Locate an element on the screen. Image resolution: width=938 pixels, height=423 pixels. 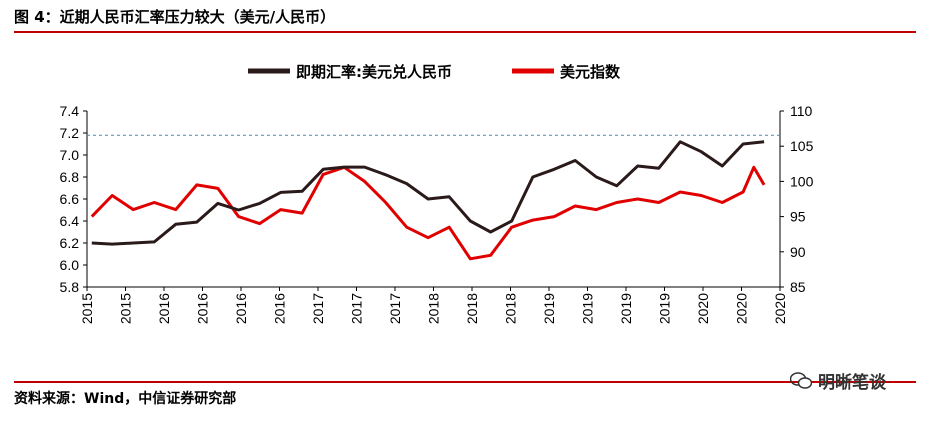
y-right-tick-label: 85 is located at coordinates (798, 287).